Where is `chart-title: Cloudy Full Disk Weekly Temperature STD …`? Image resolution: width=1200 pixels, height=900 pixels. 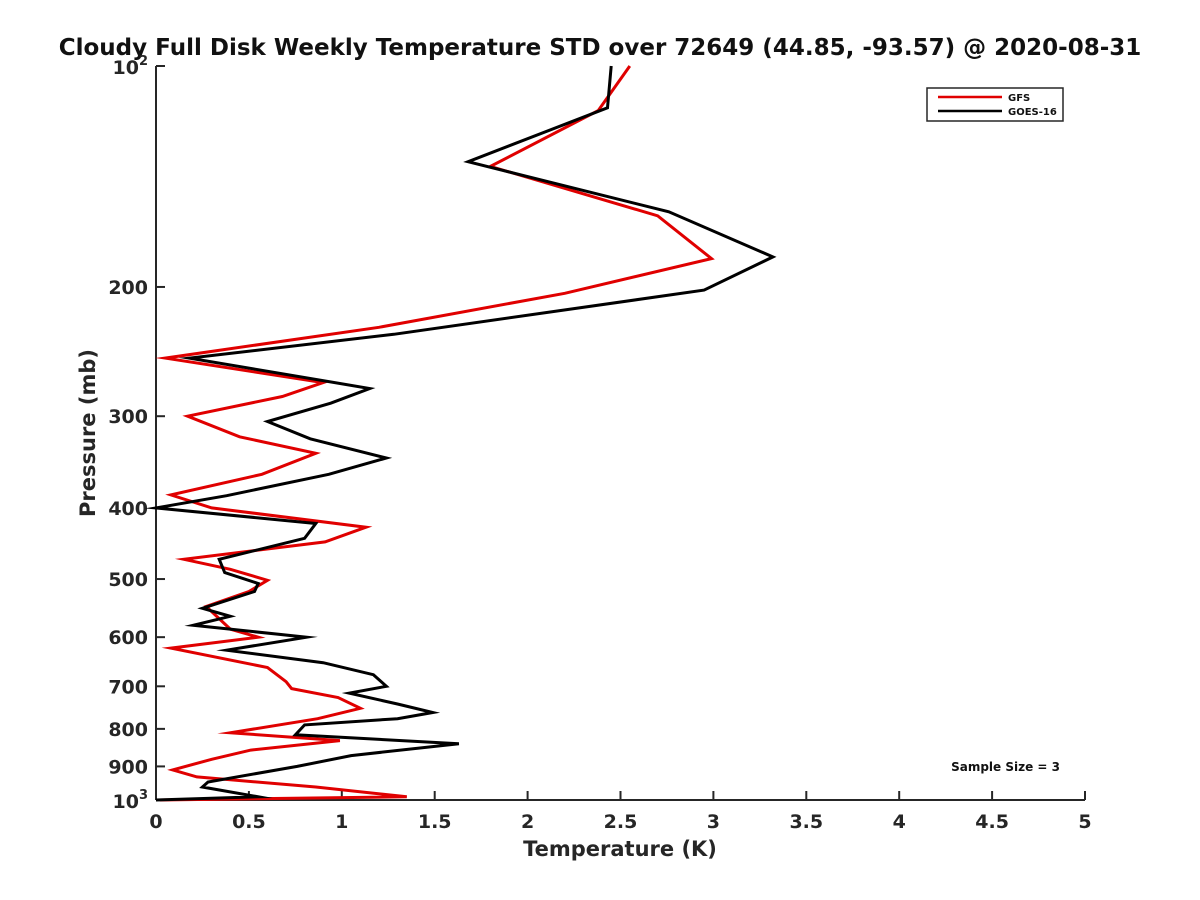
chart-title: Cloudy Full Disk Weekly Temperature STD … is located at coordinates (600, 48).